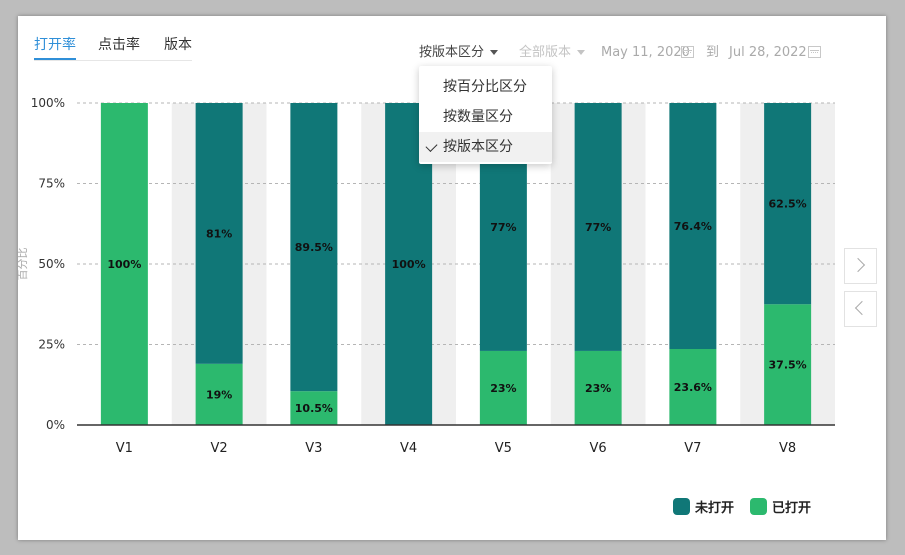  I want to click on data-label-unopened: 62.5%, so click(788, 204).